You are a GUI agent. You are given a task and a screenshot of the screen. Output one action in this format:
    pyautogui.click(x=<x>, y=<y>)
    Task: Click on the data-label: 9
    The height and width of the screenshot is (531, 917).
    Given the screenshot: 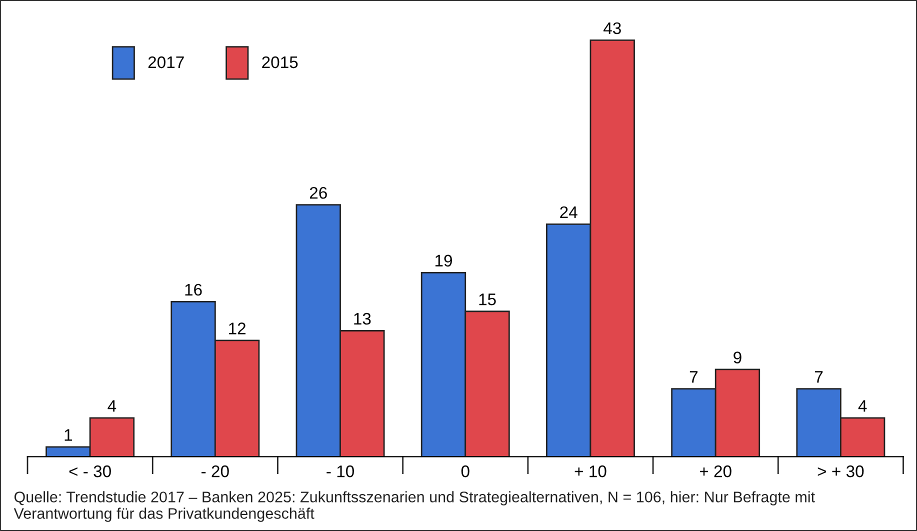 What is the action you would take?
    pyautogui.click(x=738, y=358)
    